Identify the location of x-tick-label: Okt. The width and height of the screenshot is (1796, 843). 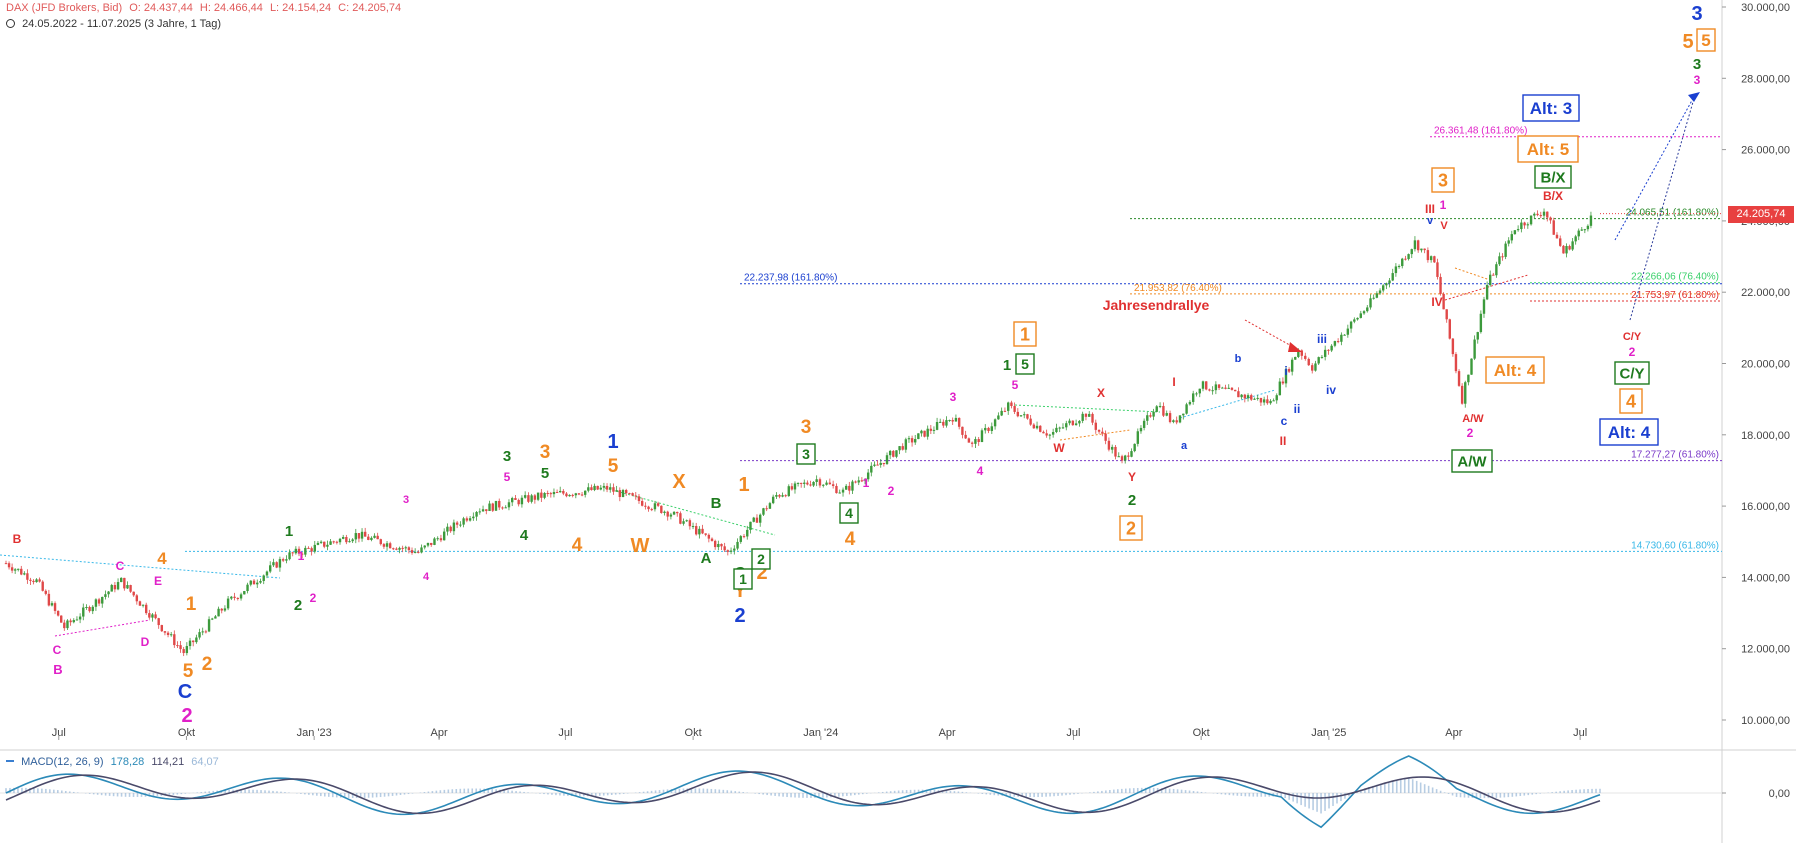
(1201, 733).